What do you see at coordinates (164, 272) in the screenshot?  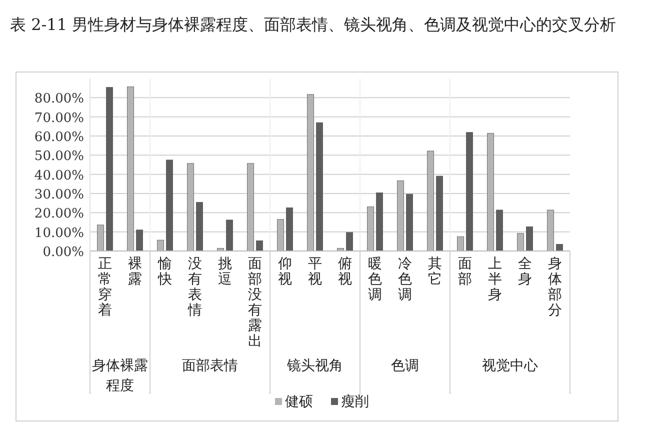 I see `x-tick-label: 愉快` at bounding box center [164, 272].